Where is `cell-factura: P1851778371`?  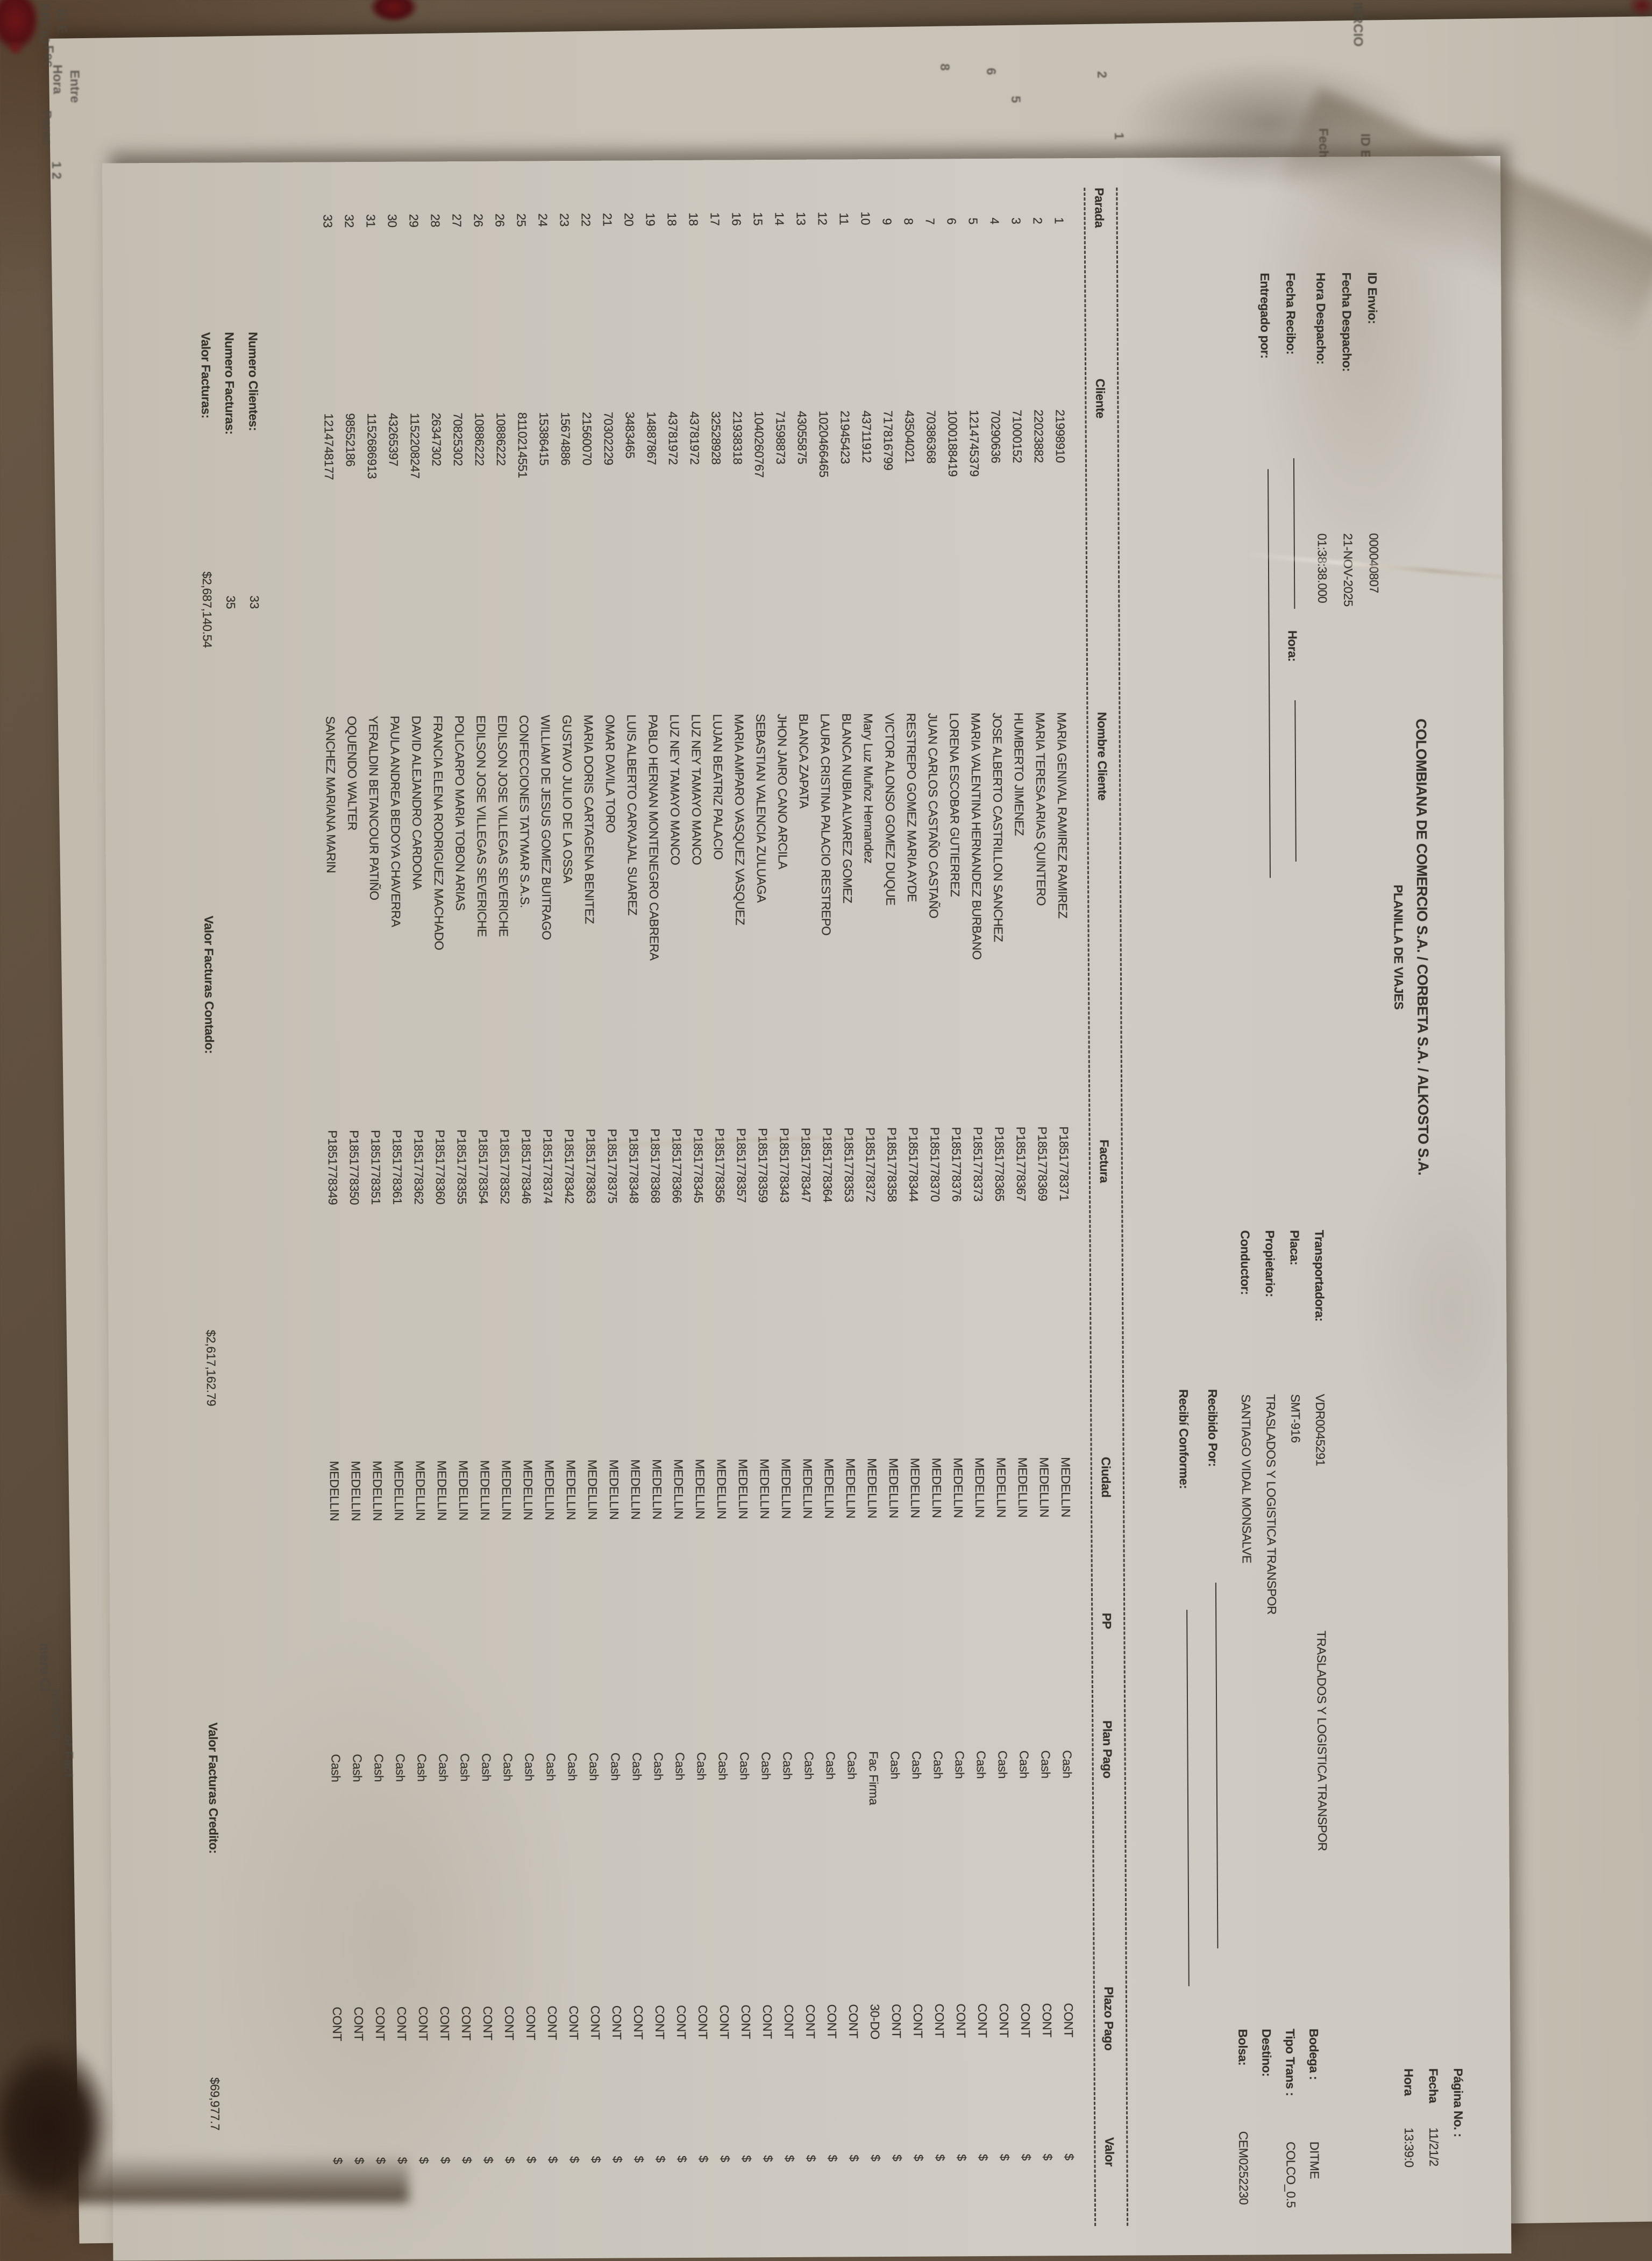 cell-factura: P1851778371 is located at coordinates (1064, 1163).